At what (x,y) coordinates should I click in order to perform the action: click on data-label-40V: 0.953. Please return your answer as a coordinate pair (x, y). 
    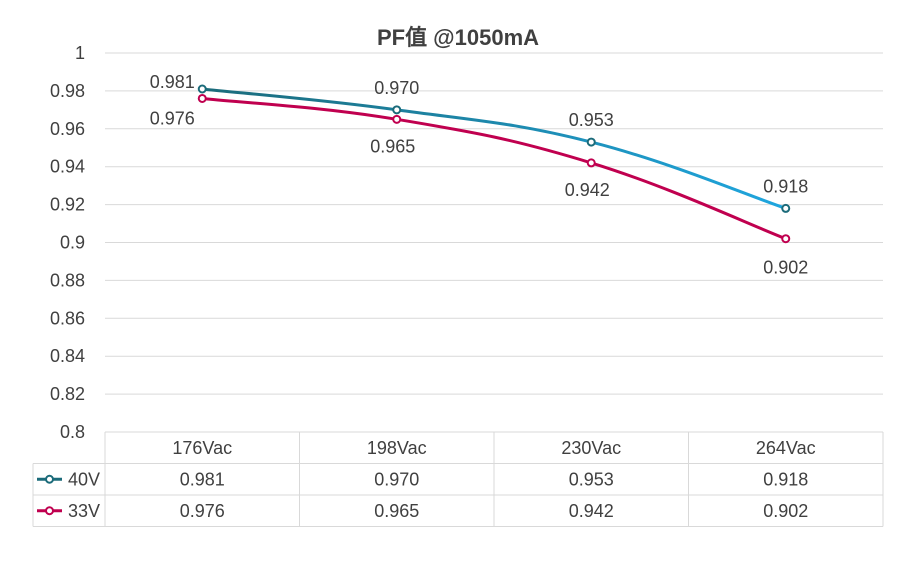
    Looking at the image, I should click on (591, 120).